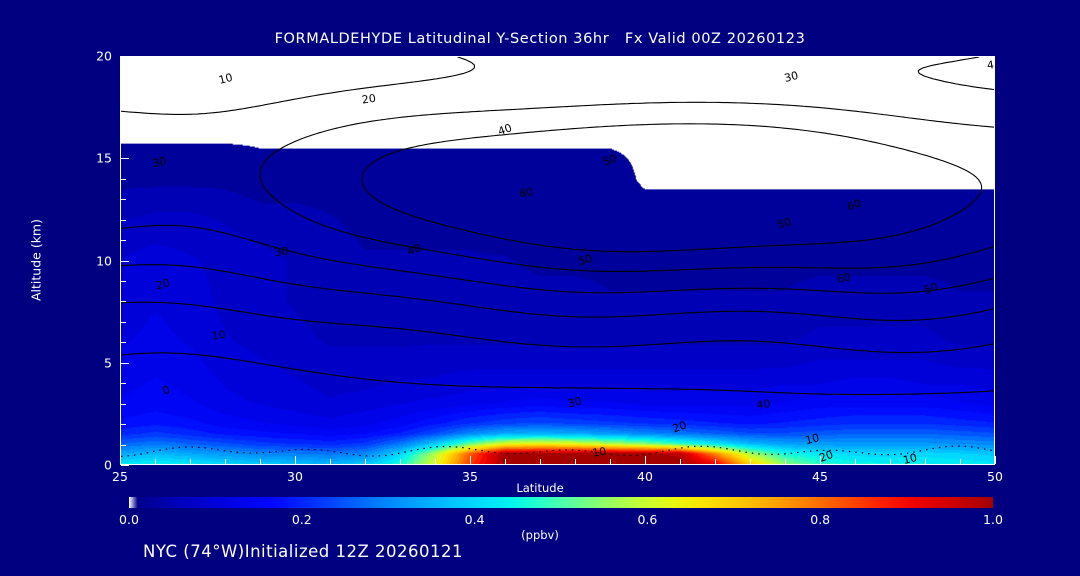 The image size is (1080, 576). I want to click on colorbar-tick-0.4: 0.4, so click(474, 519).